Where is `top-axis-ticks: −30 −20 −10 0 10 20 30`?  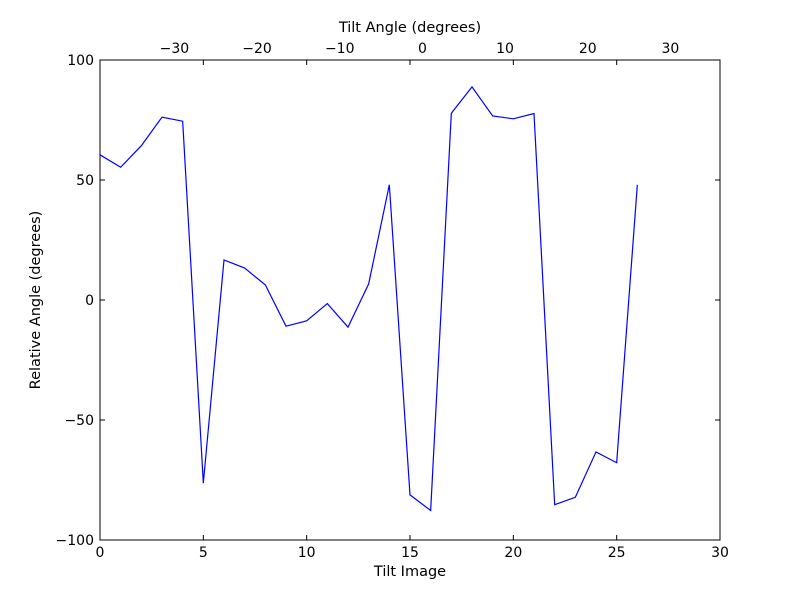 top-axis-ticks: −30 −20 −10 0 10 20 30 is located at coordinates (420, 49).